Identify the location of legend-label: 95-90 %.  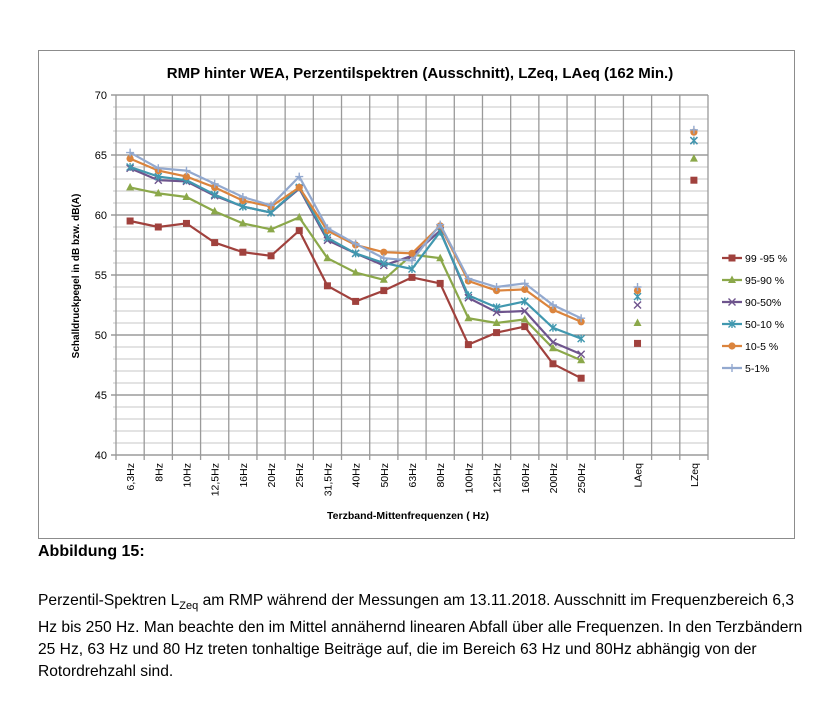
(764, 281).